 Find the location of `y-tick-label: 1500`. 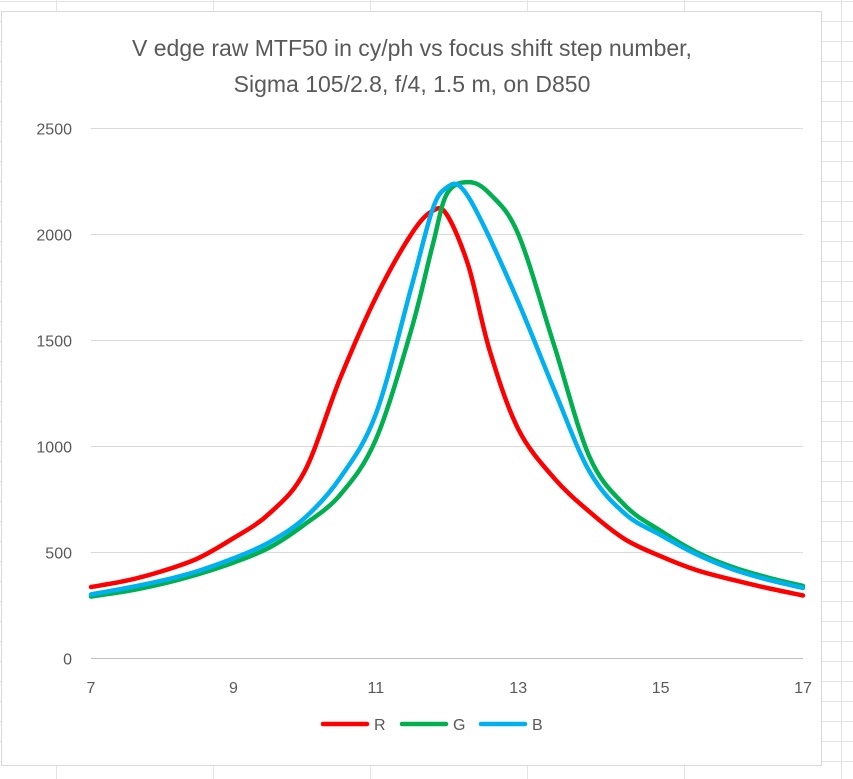

y-tick-label: 1500 is located at coordinates (54, 342).